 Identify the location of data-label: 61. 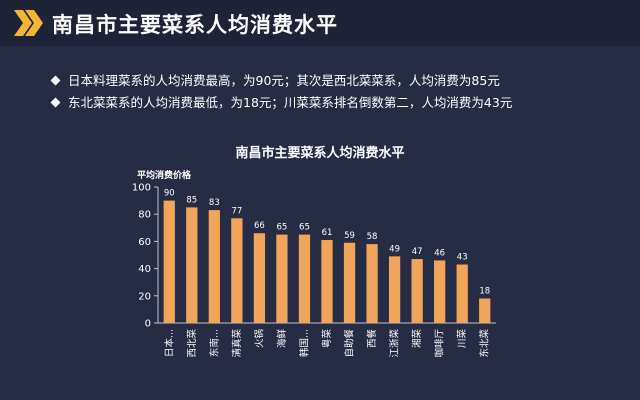
(327, 233).